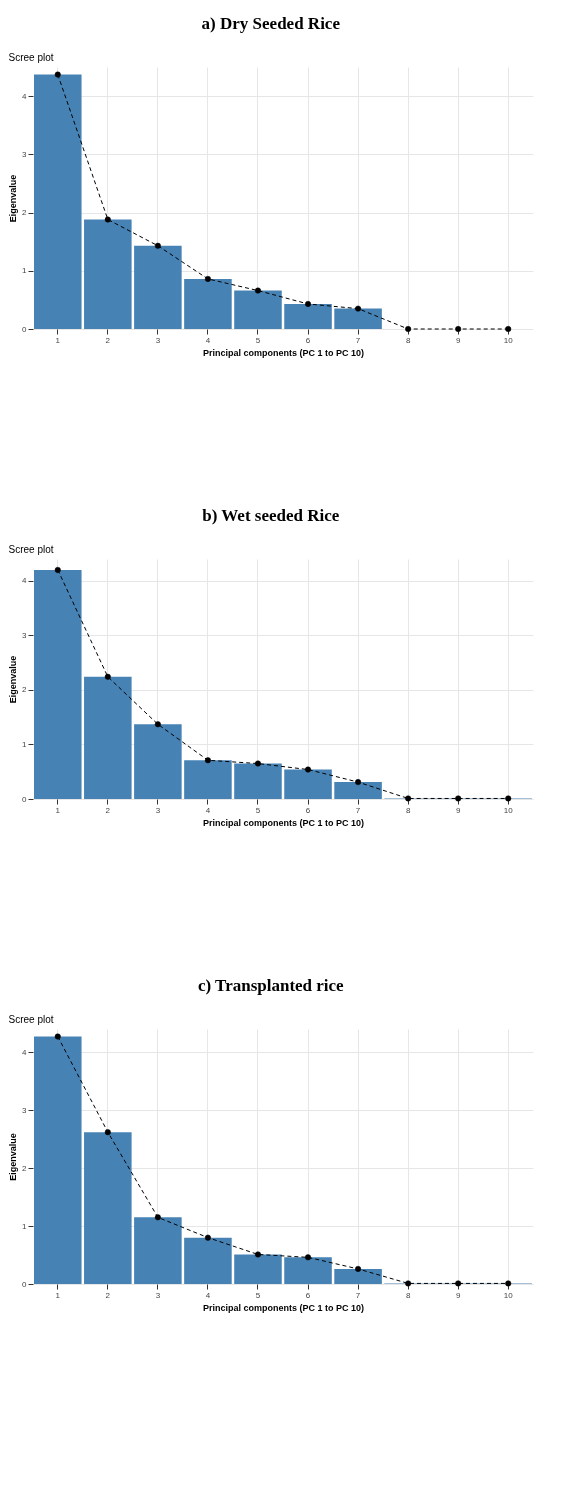 The width and height of the screenshot is (572, 1491). Describe the element at coordinates (271, 515) in the screenshot. I see `chart-title: b) Wet seeded Rice` at that location.